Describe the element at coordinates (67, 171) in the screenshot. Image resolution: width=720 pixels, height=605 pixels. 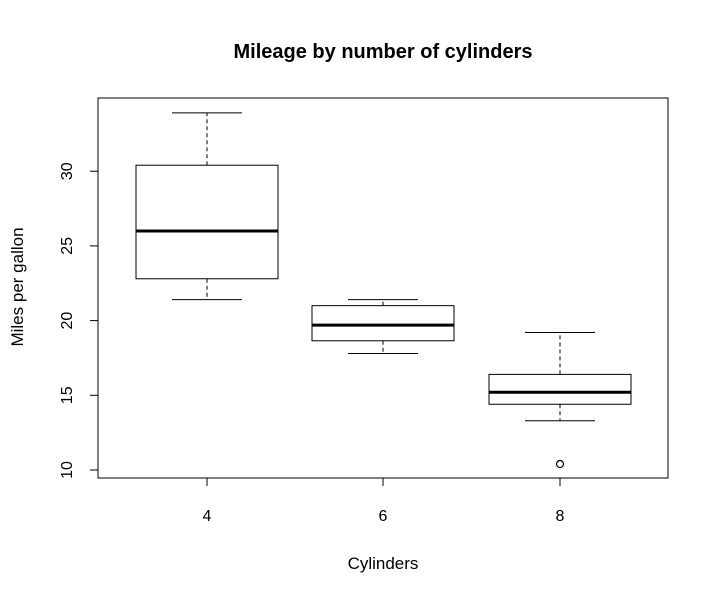
I see `y-tick-label: 30` at that location.